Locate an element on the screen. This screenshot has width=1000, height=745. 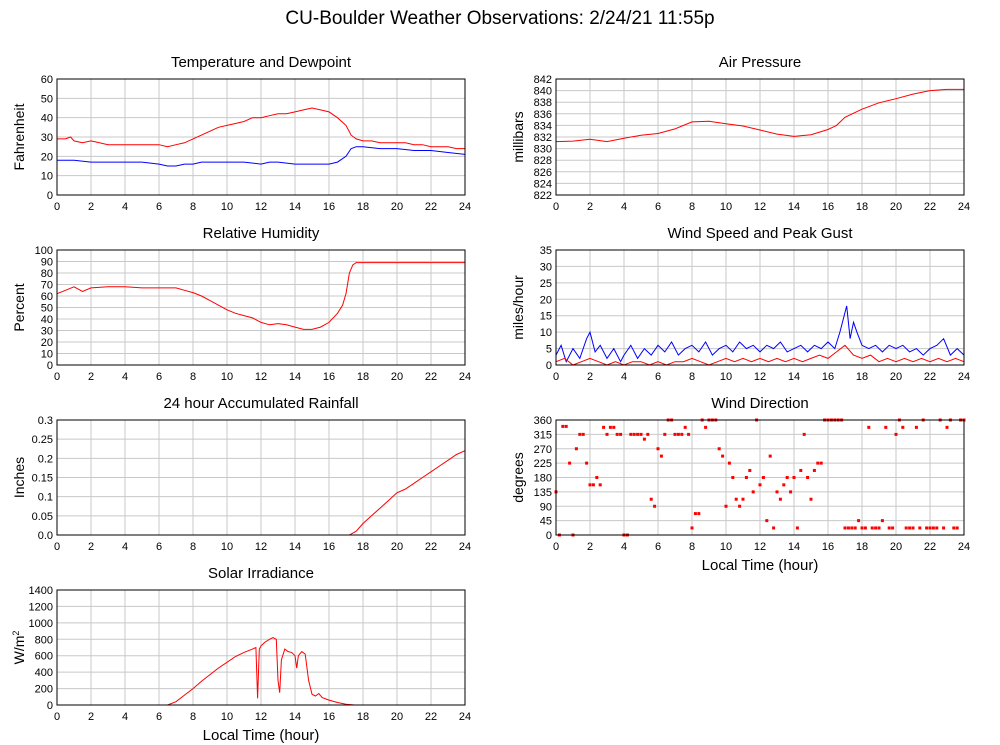
pressure-x-tick-label: 6 is located at coordinates (658, 207).